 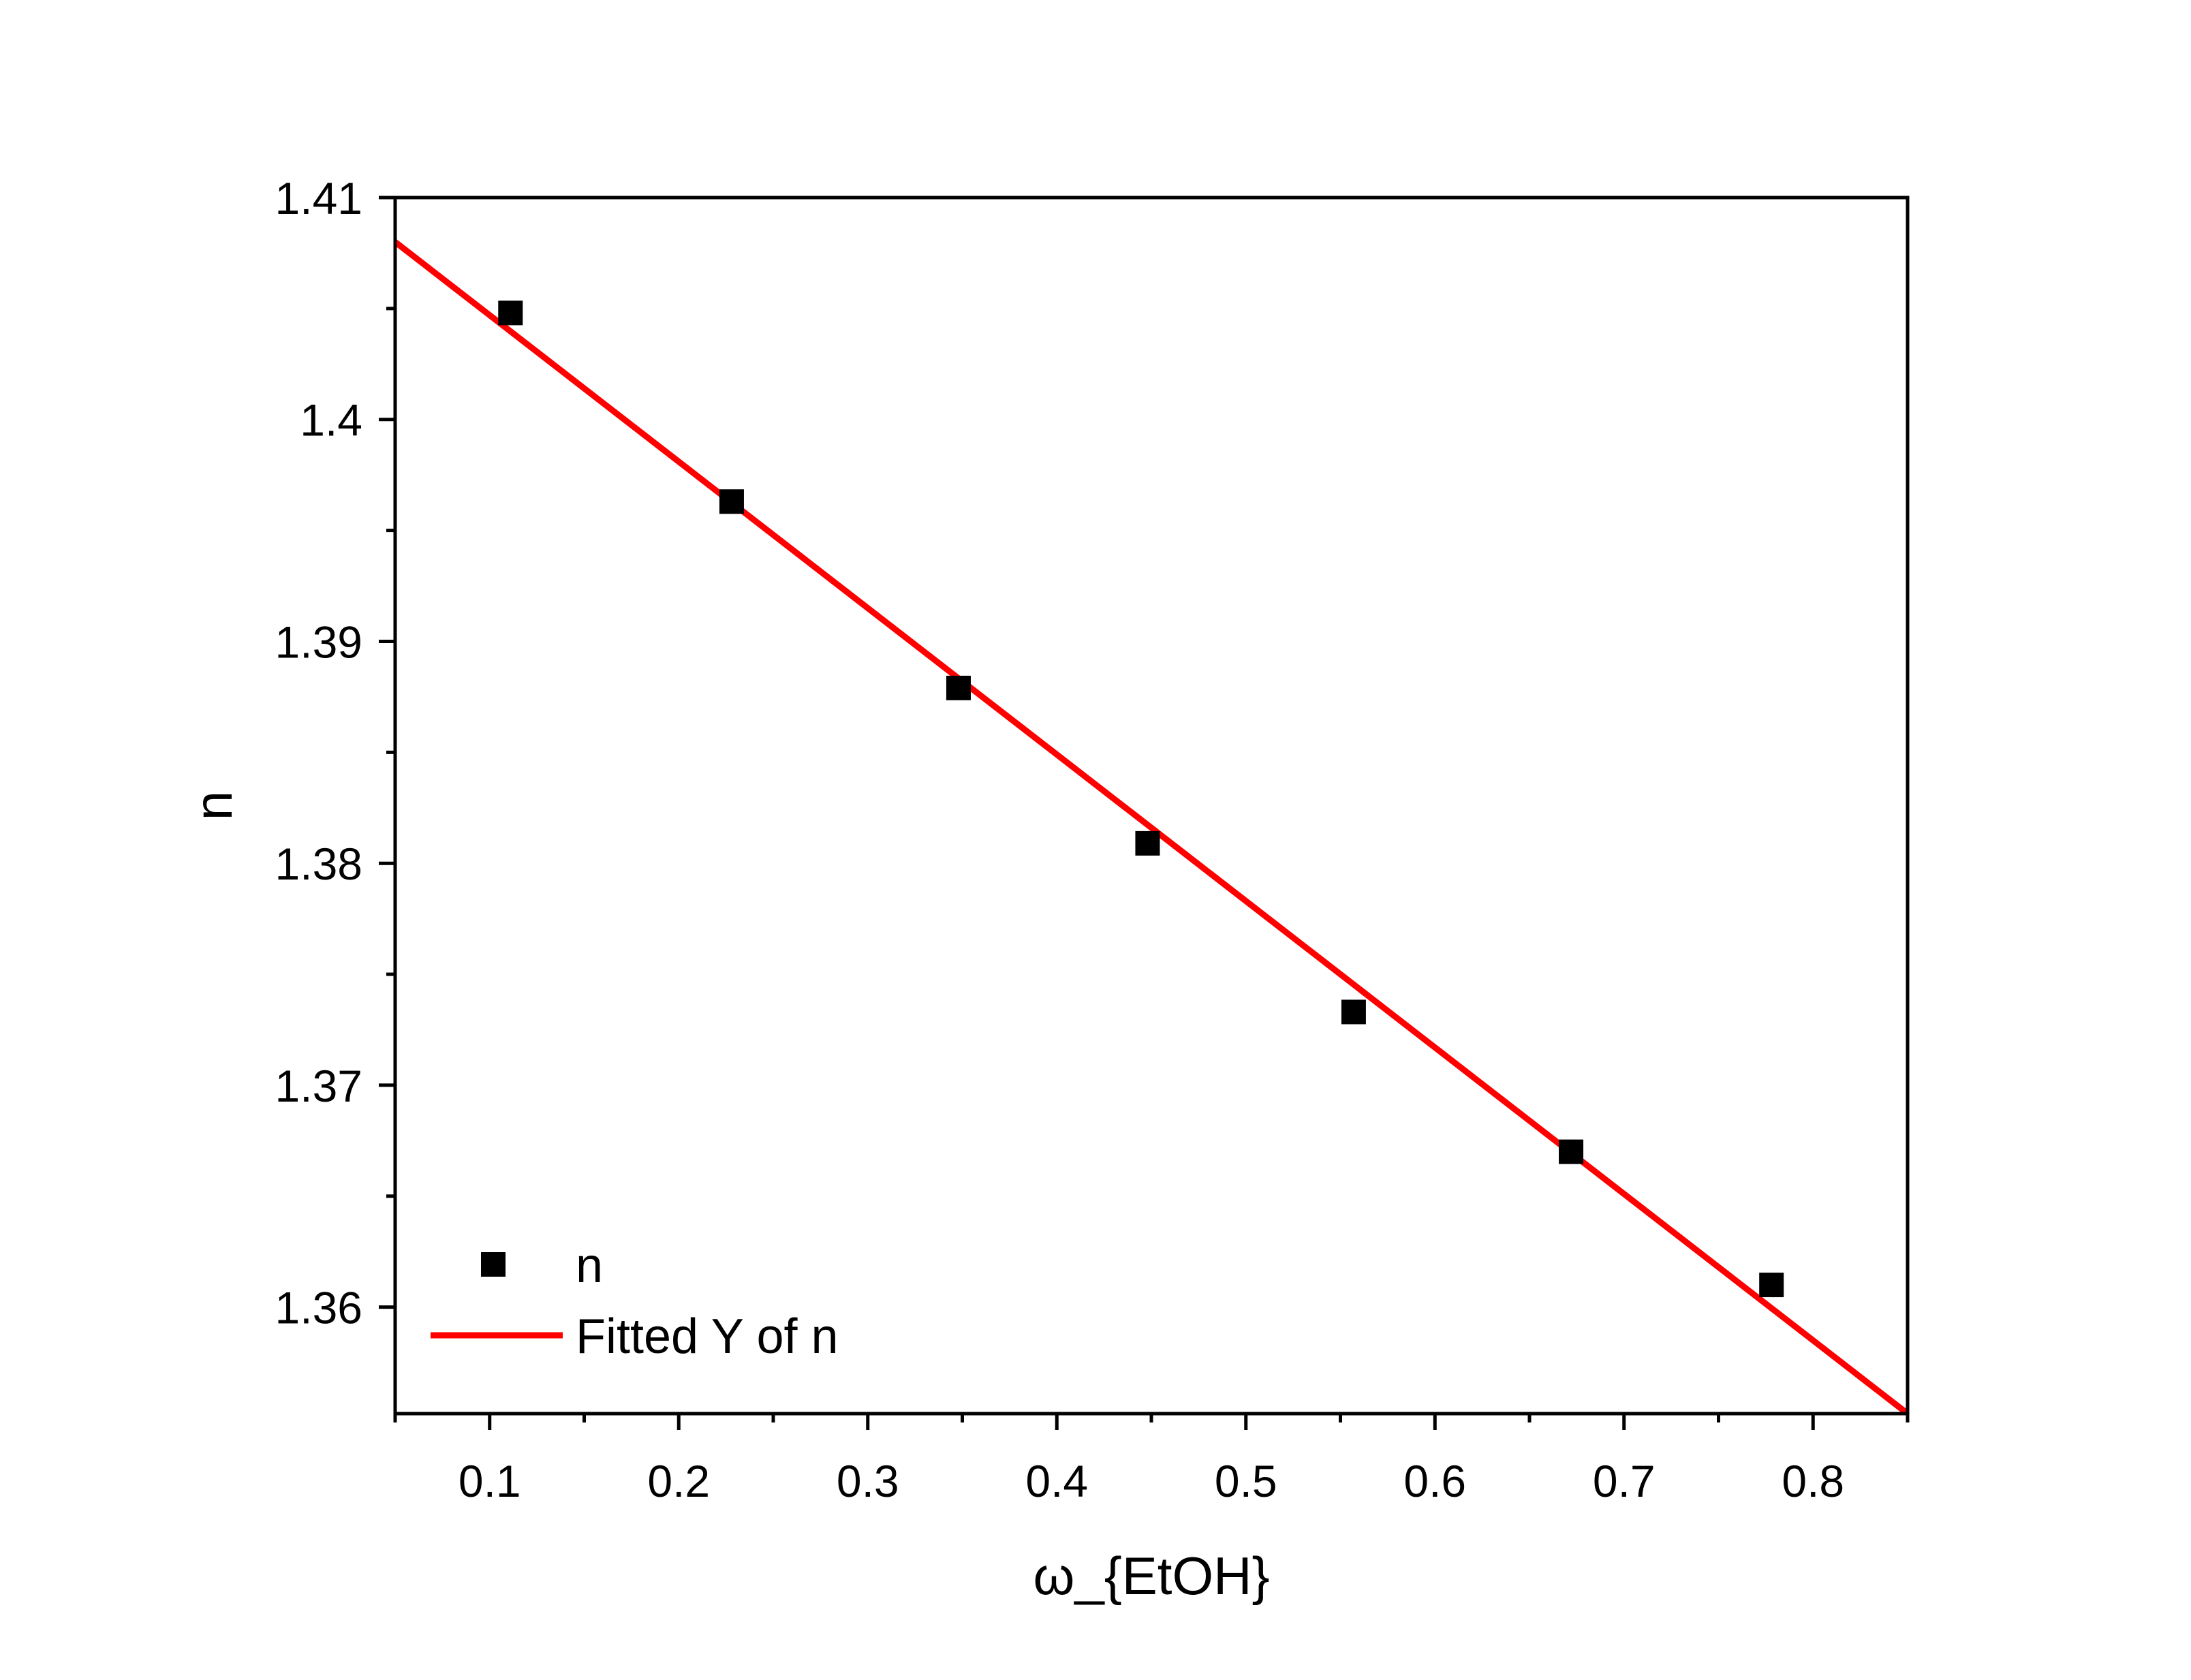 I want to click on x-tick-label: 0.6, so click(x=1434, y=1481).